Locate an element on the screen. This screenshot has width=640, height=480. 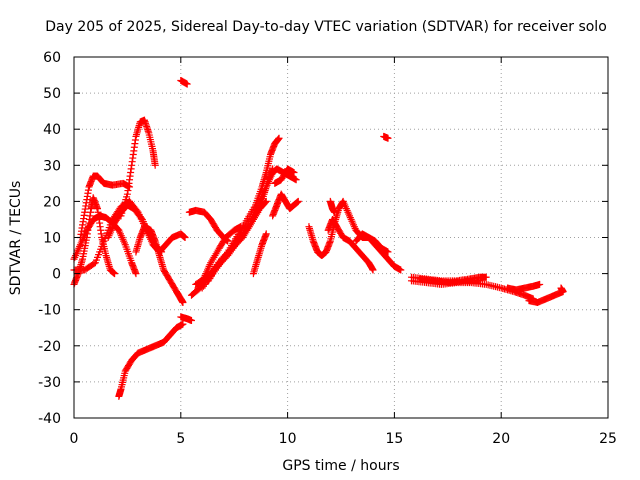
y-tick-label: 10 is located at coordinates (52, 239).